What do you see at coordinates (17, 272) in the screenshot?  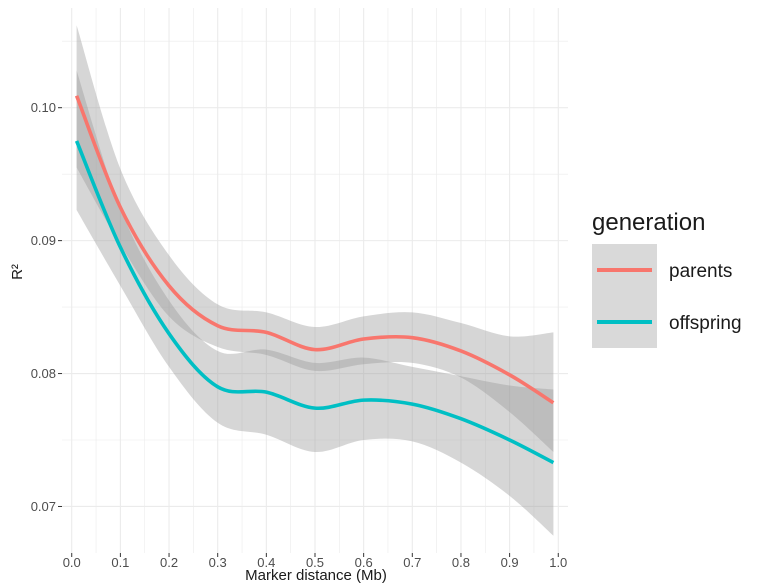 I see `y-axis-title: R²` at bounding box center [17, 272].